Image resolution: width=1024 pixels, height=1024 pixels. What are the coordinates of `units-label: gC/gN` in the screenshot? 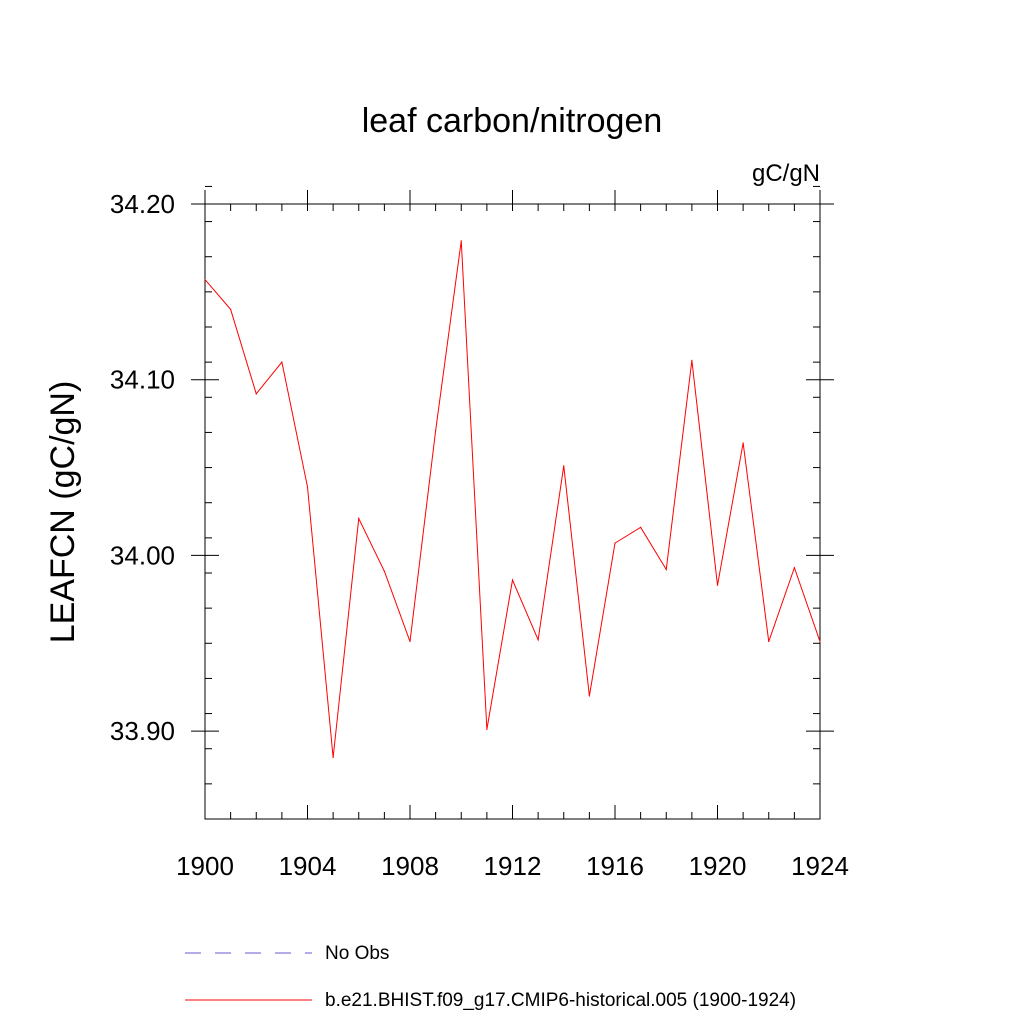 It's located at (786, 173).